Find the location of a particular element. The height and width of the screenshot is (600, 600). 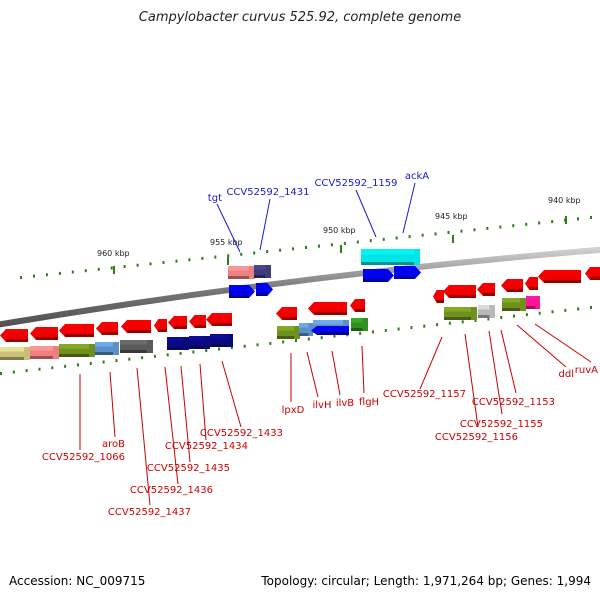

leader-line-f3 is located at coordinates (409, 208).